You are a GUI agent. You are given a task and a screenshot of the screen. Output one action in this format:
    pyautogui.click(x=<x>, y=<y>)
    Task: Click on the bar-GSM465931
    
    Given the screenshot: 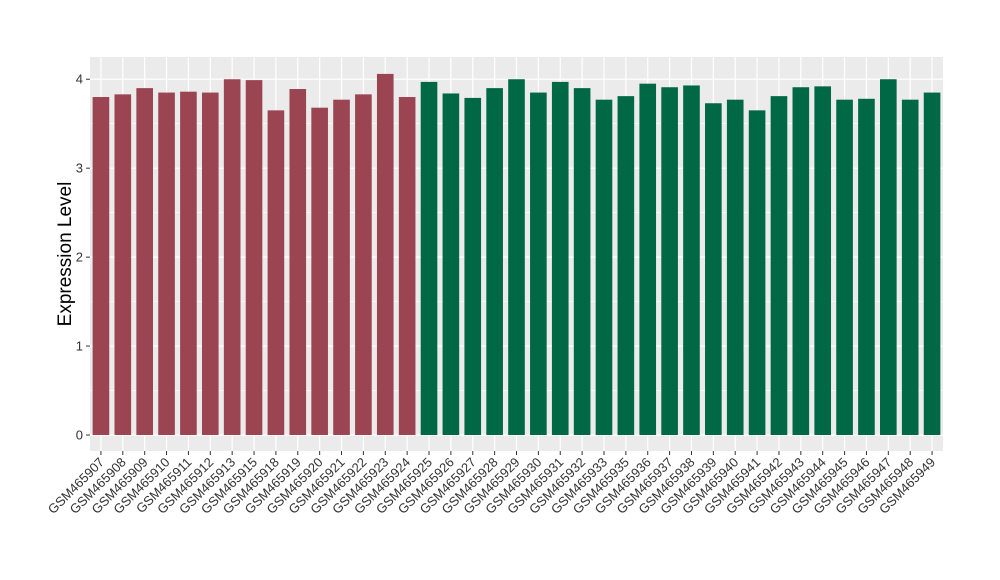 What is the action you would take?
    pyautogui.click(x=560, y=258)
    